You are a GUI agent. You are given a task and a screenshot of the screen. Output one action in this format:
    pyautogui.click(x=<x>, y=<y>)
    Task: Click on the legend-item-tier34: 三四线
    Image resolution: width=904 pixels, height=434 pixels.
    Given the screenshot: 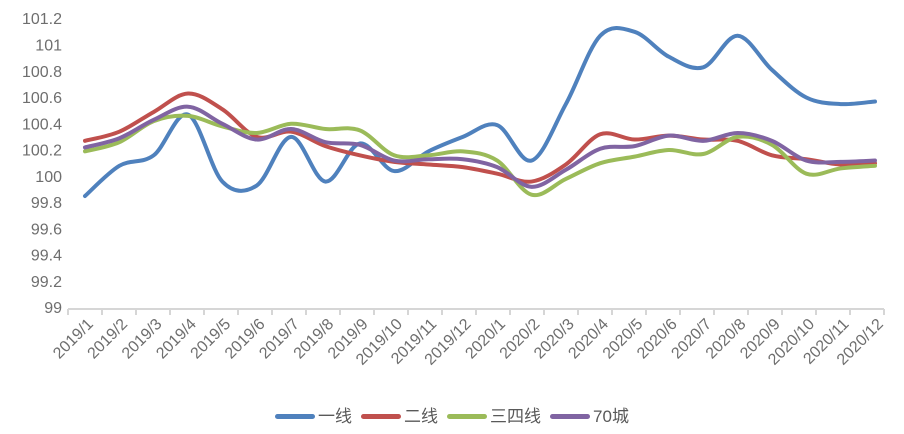 What is the action you would take?
    pyautogui.click(x=494, y=416)
    